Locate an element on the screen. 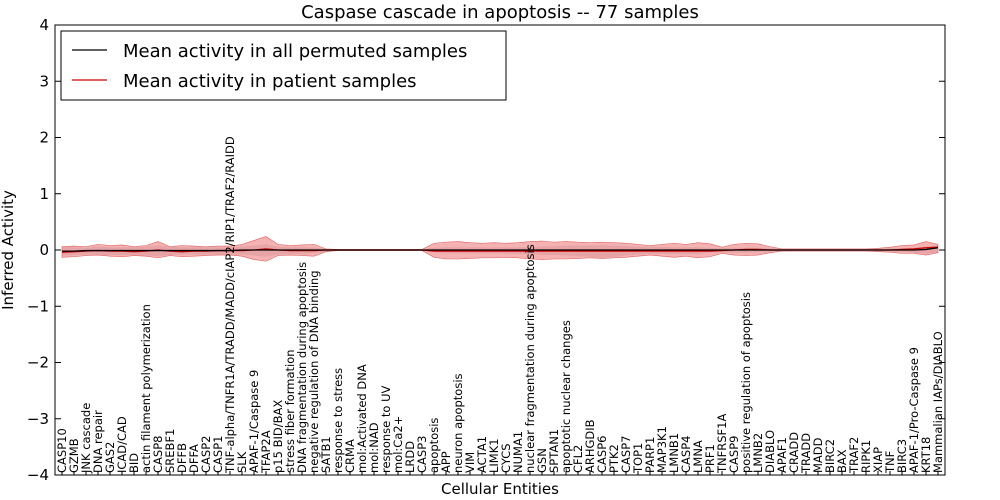 The height and width of the screenshot is (500, 1000). x-tick-label: positive regulation of apoptosis is located at coordinates (746, 382).